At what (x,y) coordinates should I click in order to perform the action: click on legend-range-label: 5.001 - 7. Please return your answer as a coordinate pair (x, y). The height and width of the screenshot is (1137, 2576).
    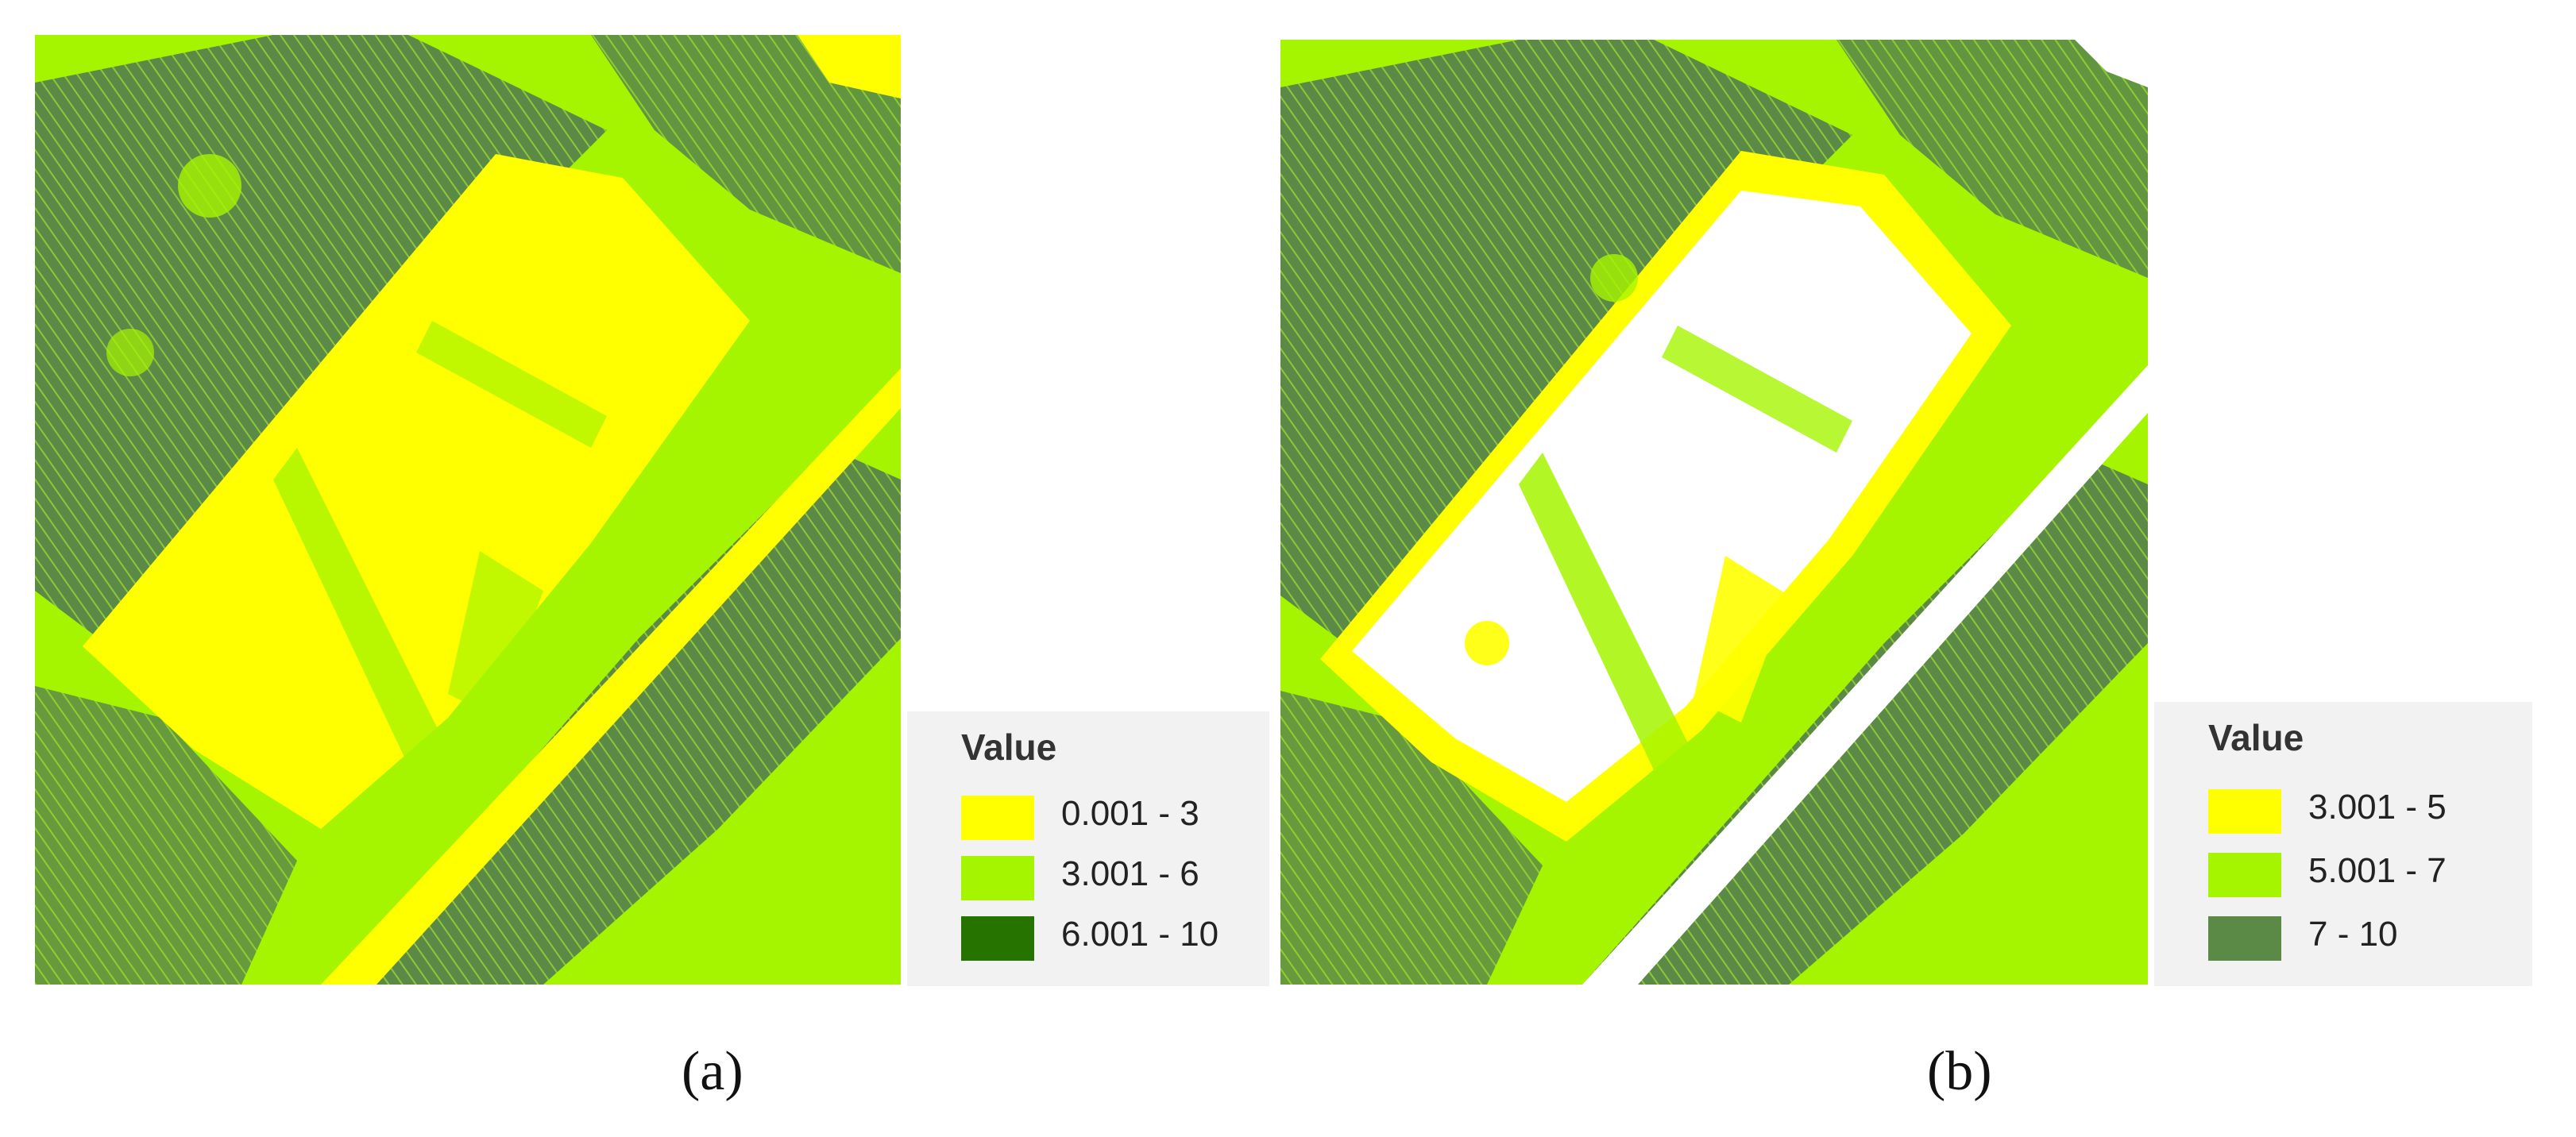
    Looking at the image, I should click on (2377, 870).